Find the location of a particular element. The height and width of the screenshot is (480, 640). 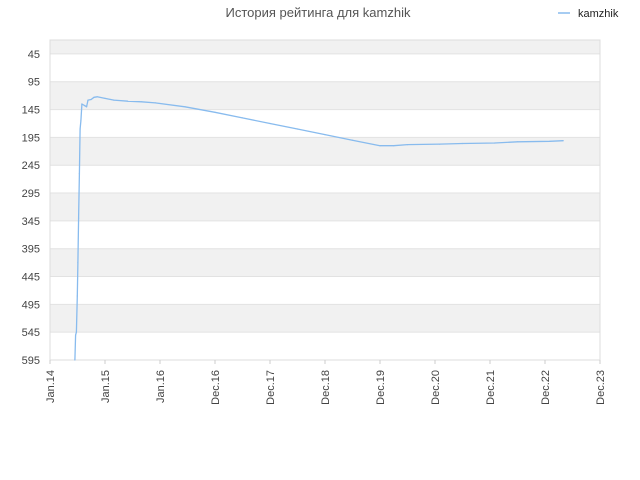

x-tick-label: Jan.16 is located at coordinates (161, 386).